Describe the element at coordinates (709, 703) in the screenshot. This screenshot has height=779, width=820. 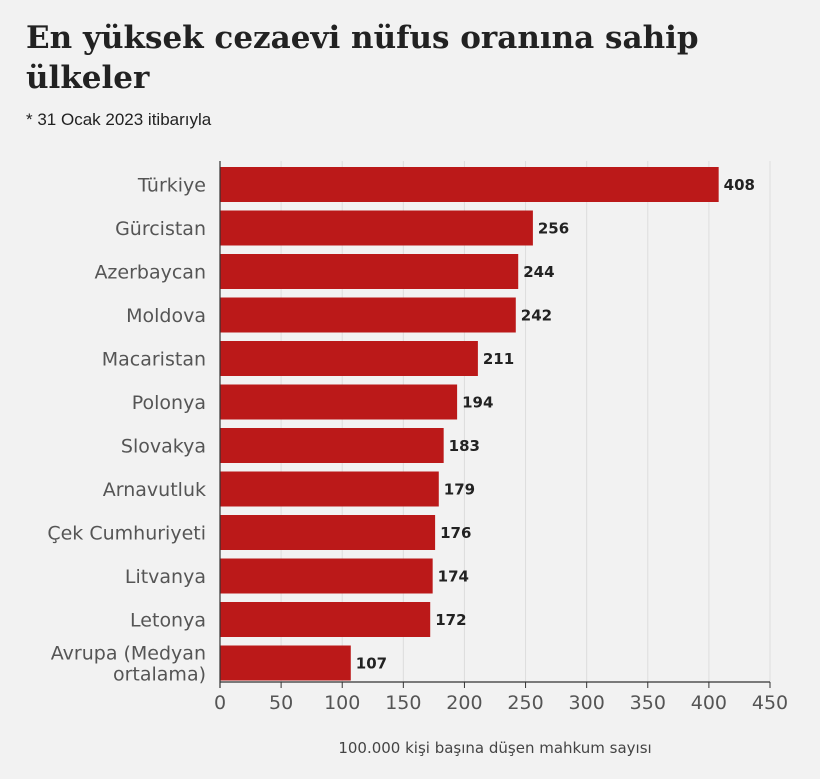
I see `x-tick-label: 400` at that location.